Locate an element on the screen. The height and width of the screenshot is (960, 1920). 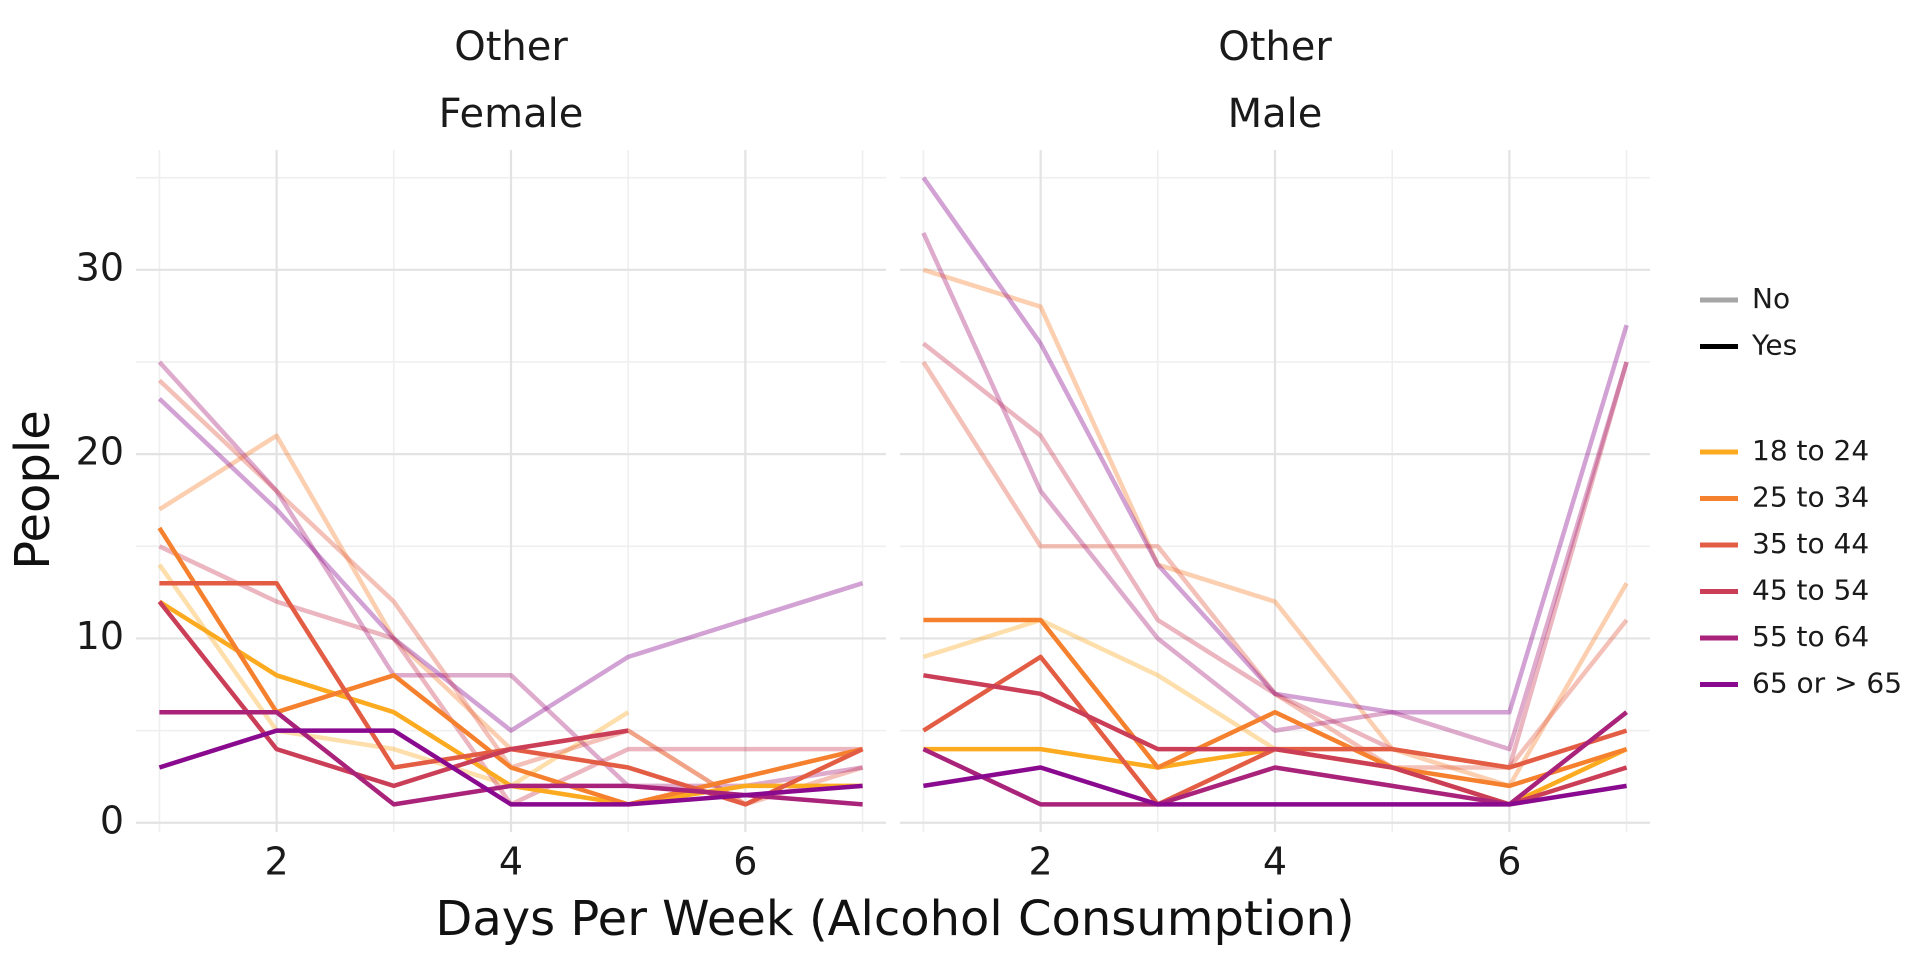
legend-label: 25 to 34 is located at coordinates (1810, 497).